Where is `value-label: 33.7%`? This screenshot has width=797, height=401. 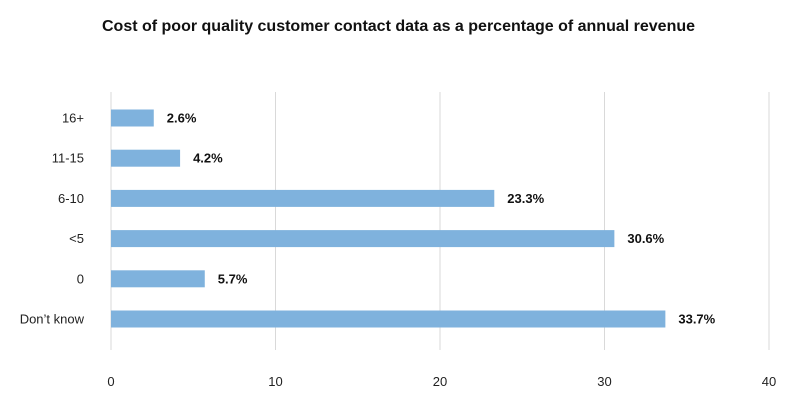 value-label: 33.7% is located at coordinates (696, 319).